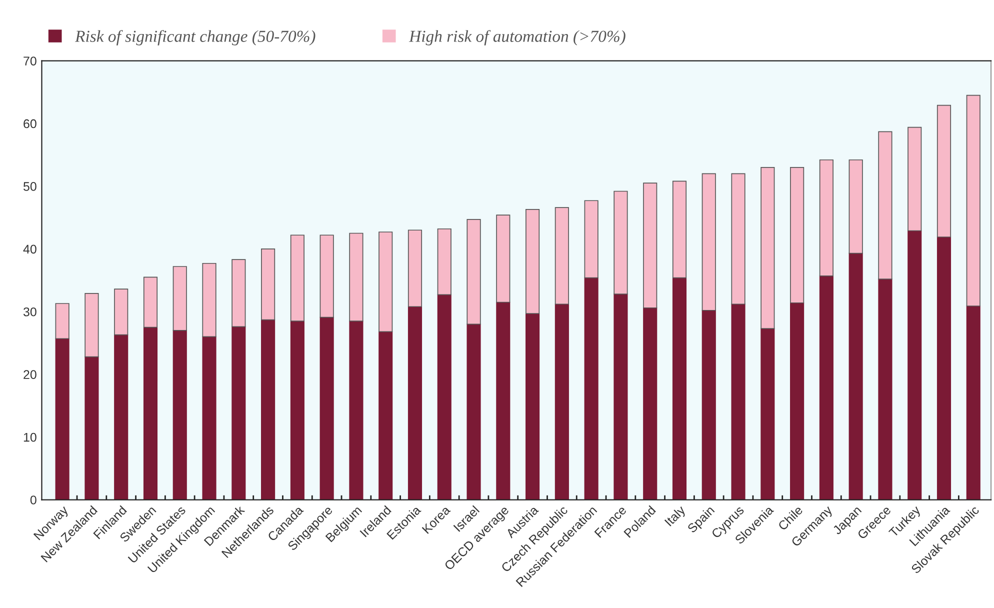 The image size is (994, 608). Describe the element at coordinates (30, 61) in the screenshot. I see `y-tick-label: 70` at that location.